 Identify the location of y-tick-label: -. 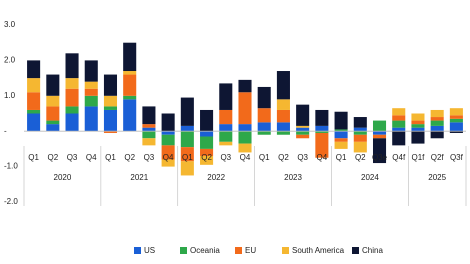
(5, 130).